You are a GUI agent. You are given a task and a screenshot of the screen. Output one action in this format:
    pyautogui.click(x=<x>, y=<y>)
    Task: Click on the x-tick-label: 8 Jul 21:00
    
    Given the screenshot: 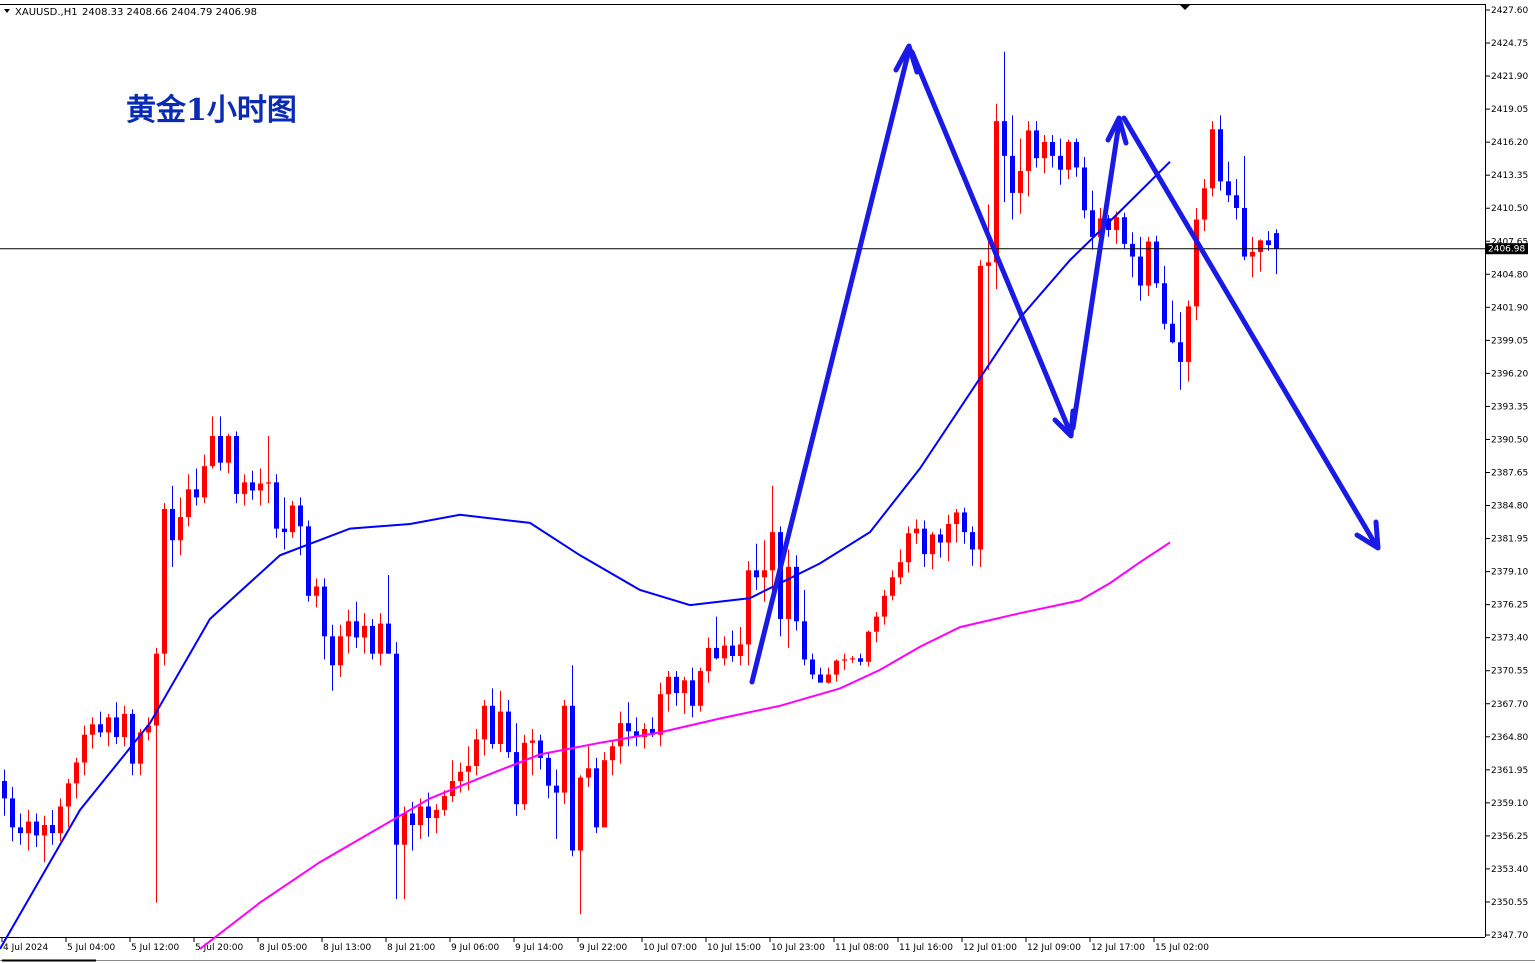 What is the action you would take?
    pyautogui.click(x=411, y=948)
    